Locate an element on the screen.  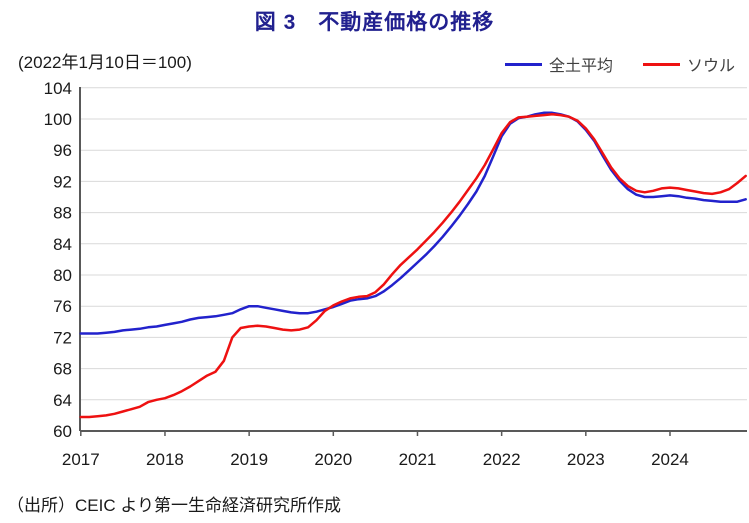
y-axis-label: 88 is located at coordinates (62, 213).